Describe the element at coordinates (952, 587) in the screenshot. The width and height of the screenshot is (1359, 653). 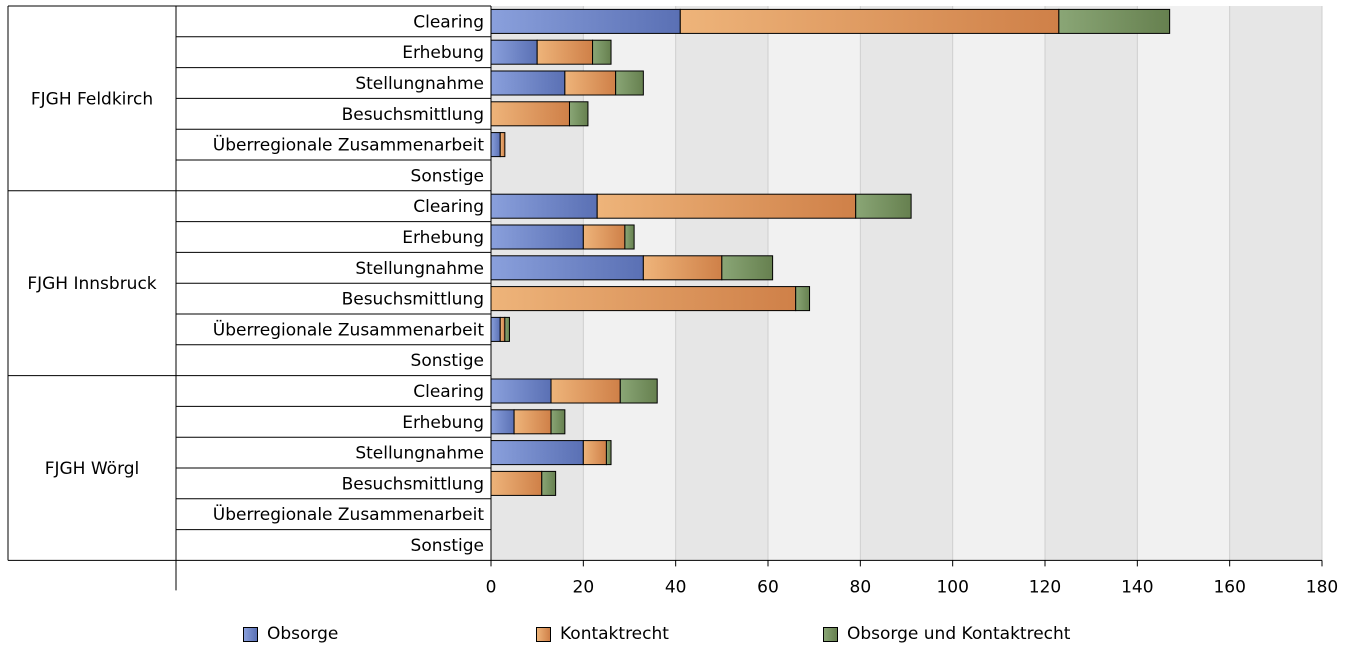
I see `x-tick-label: 100` at that location.